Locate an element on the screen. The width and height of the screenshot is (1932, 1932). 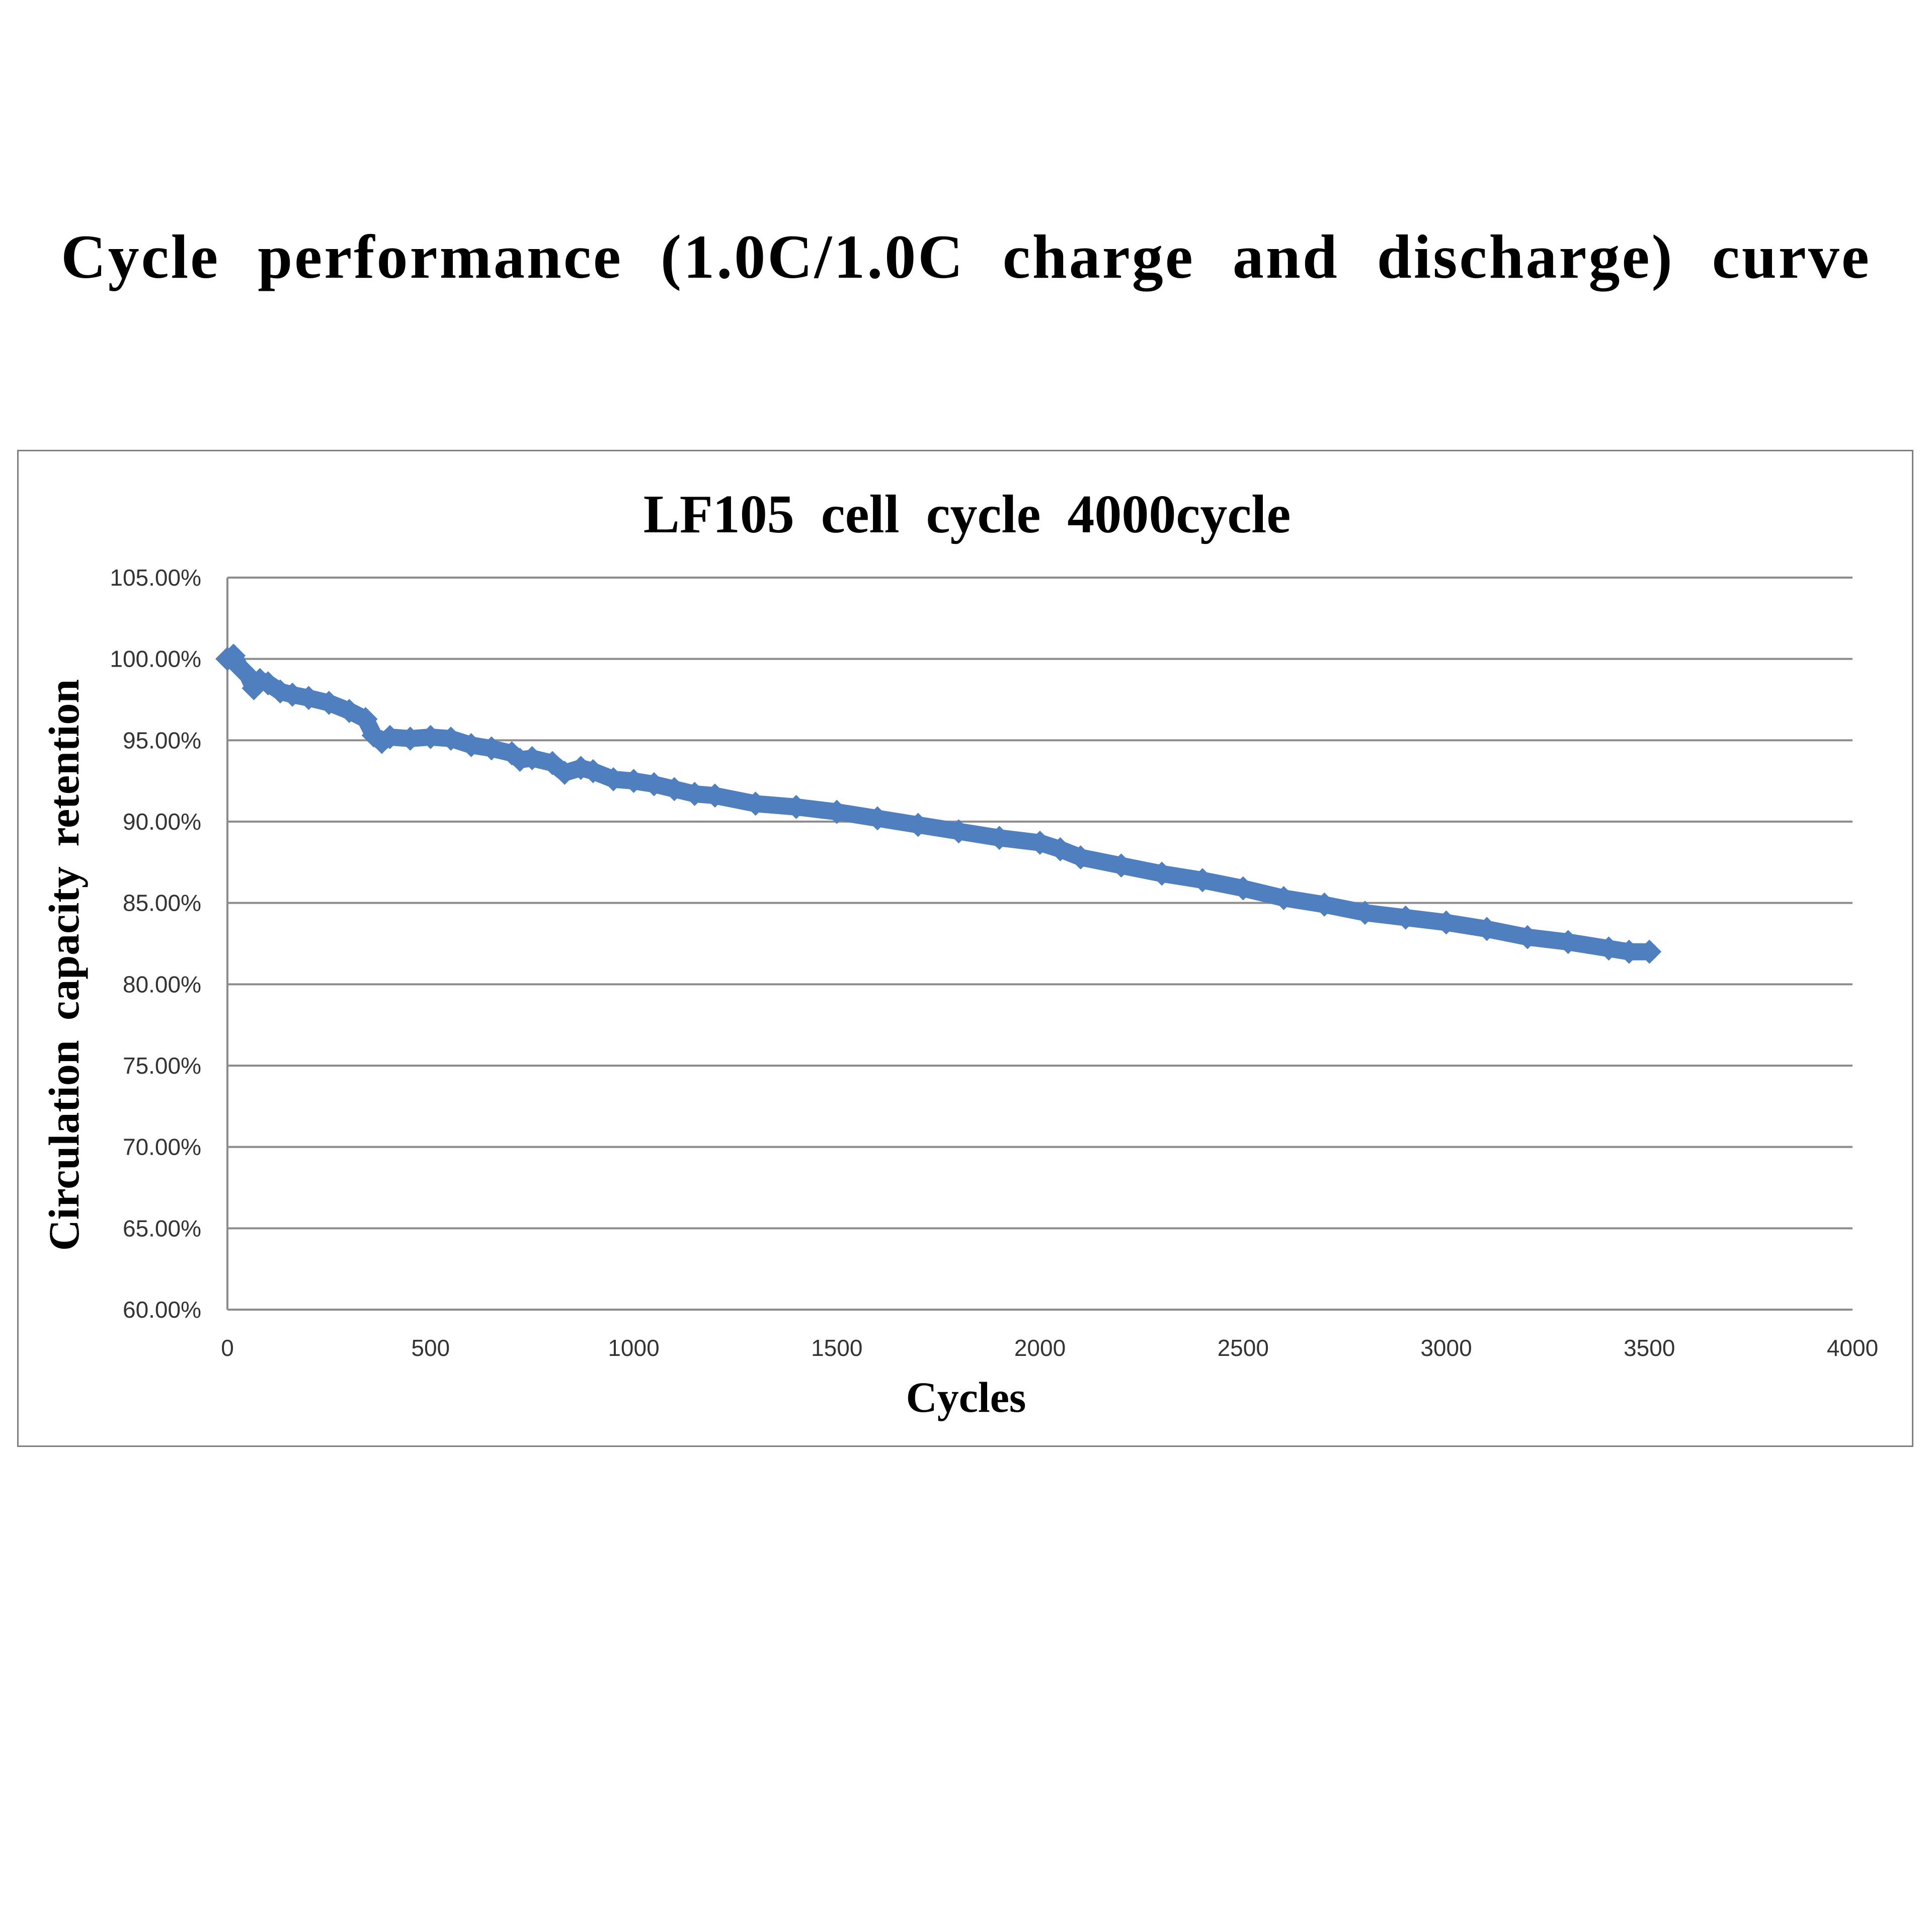
x-tick-label: 3500 is located at coordinates (1649, 1348).